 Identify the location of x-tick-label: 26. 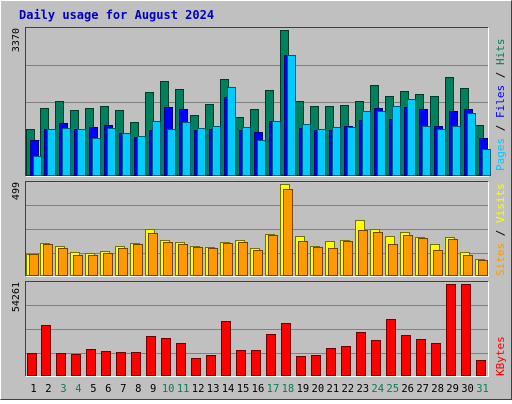
(407, 389).